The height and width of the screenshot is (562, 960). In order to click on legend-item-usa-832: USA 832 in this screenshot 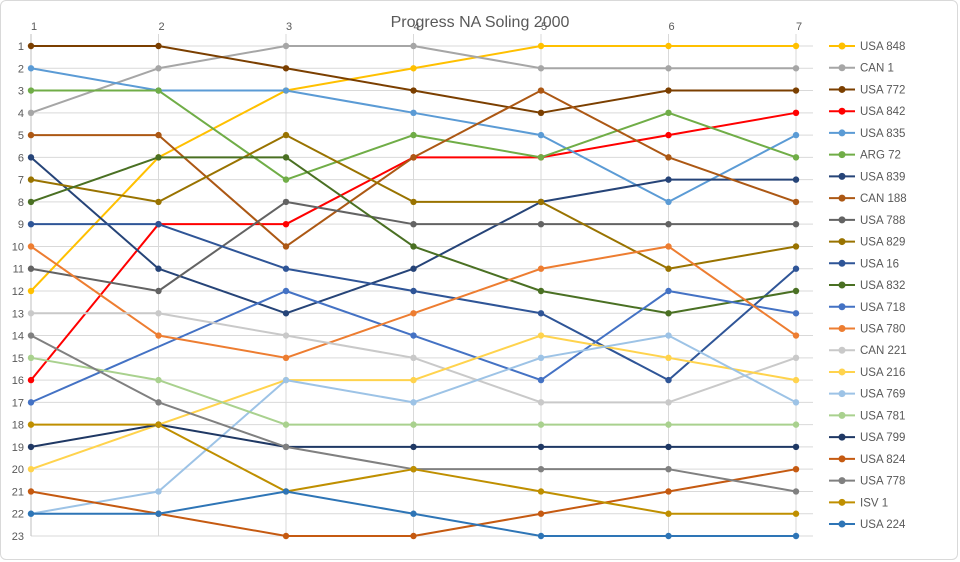, I will do `click(867, 286)`.